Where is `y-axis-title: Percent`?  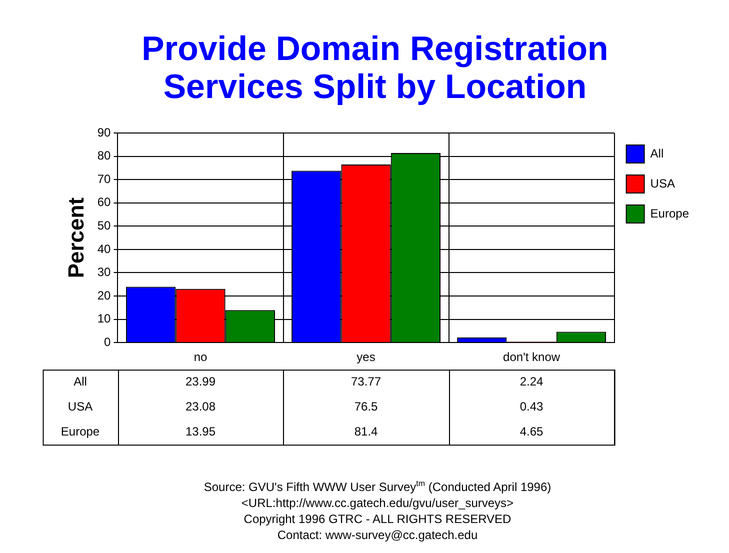 y-axis-title: Percent is located at coordinates (75, 237).